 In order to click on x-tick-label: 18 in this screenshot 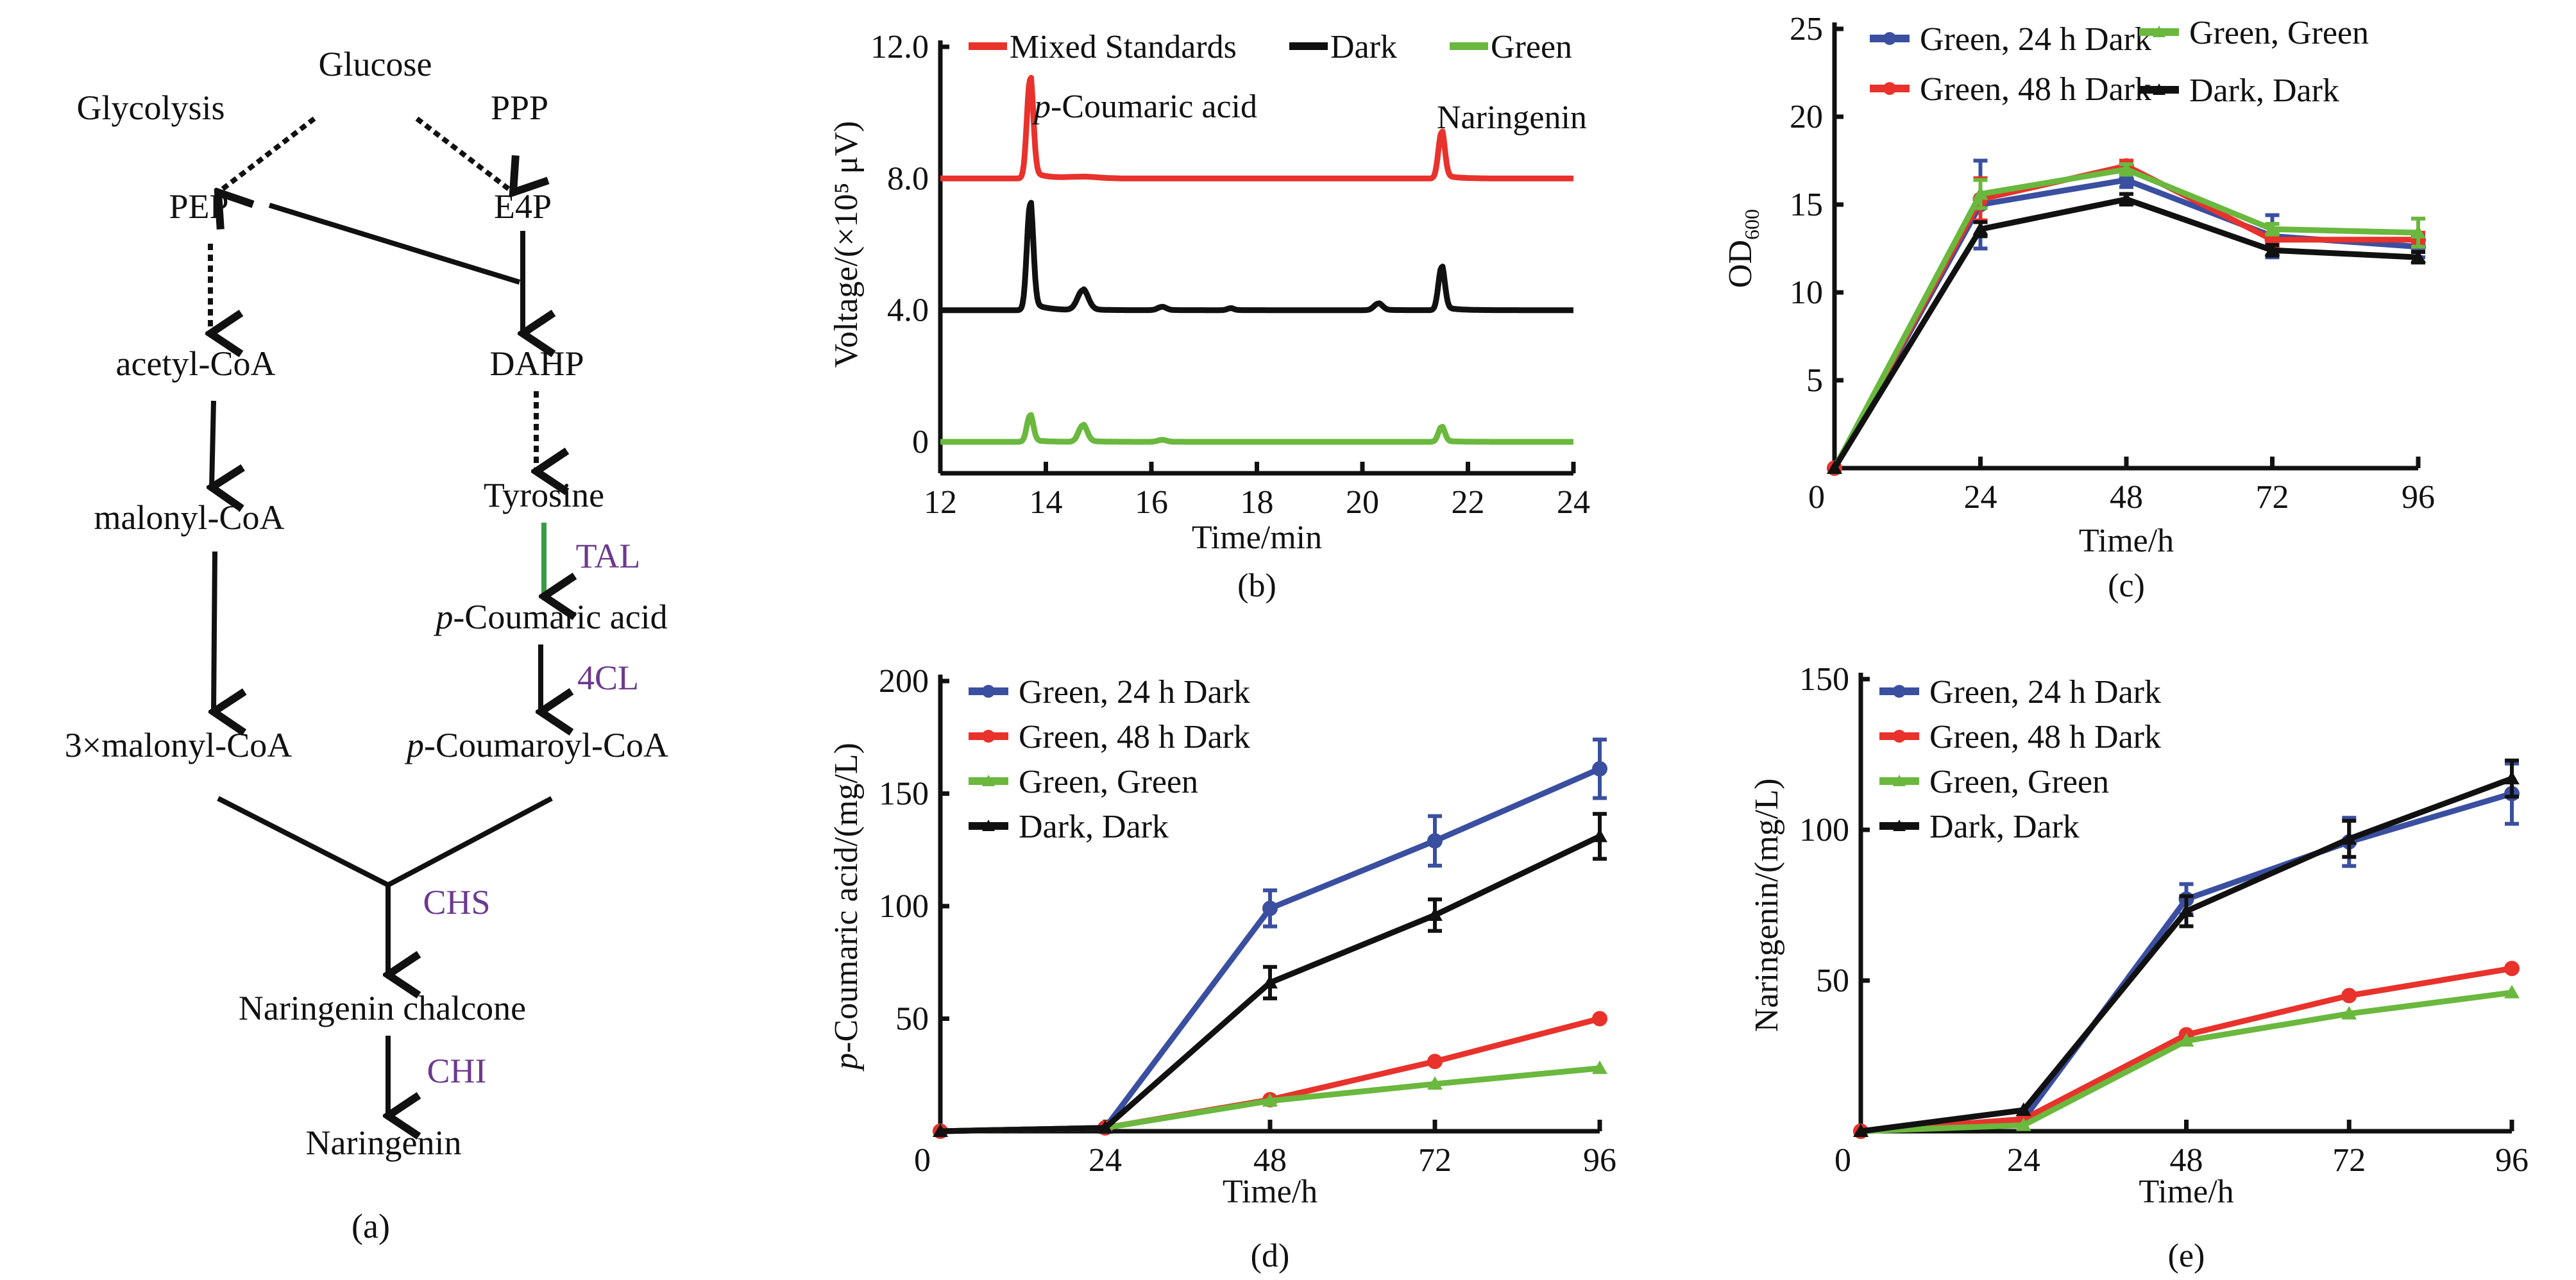, I will do `click(1257, 502)`.